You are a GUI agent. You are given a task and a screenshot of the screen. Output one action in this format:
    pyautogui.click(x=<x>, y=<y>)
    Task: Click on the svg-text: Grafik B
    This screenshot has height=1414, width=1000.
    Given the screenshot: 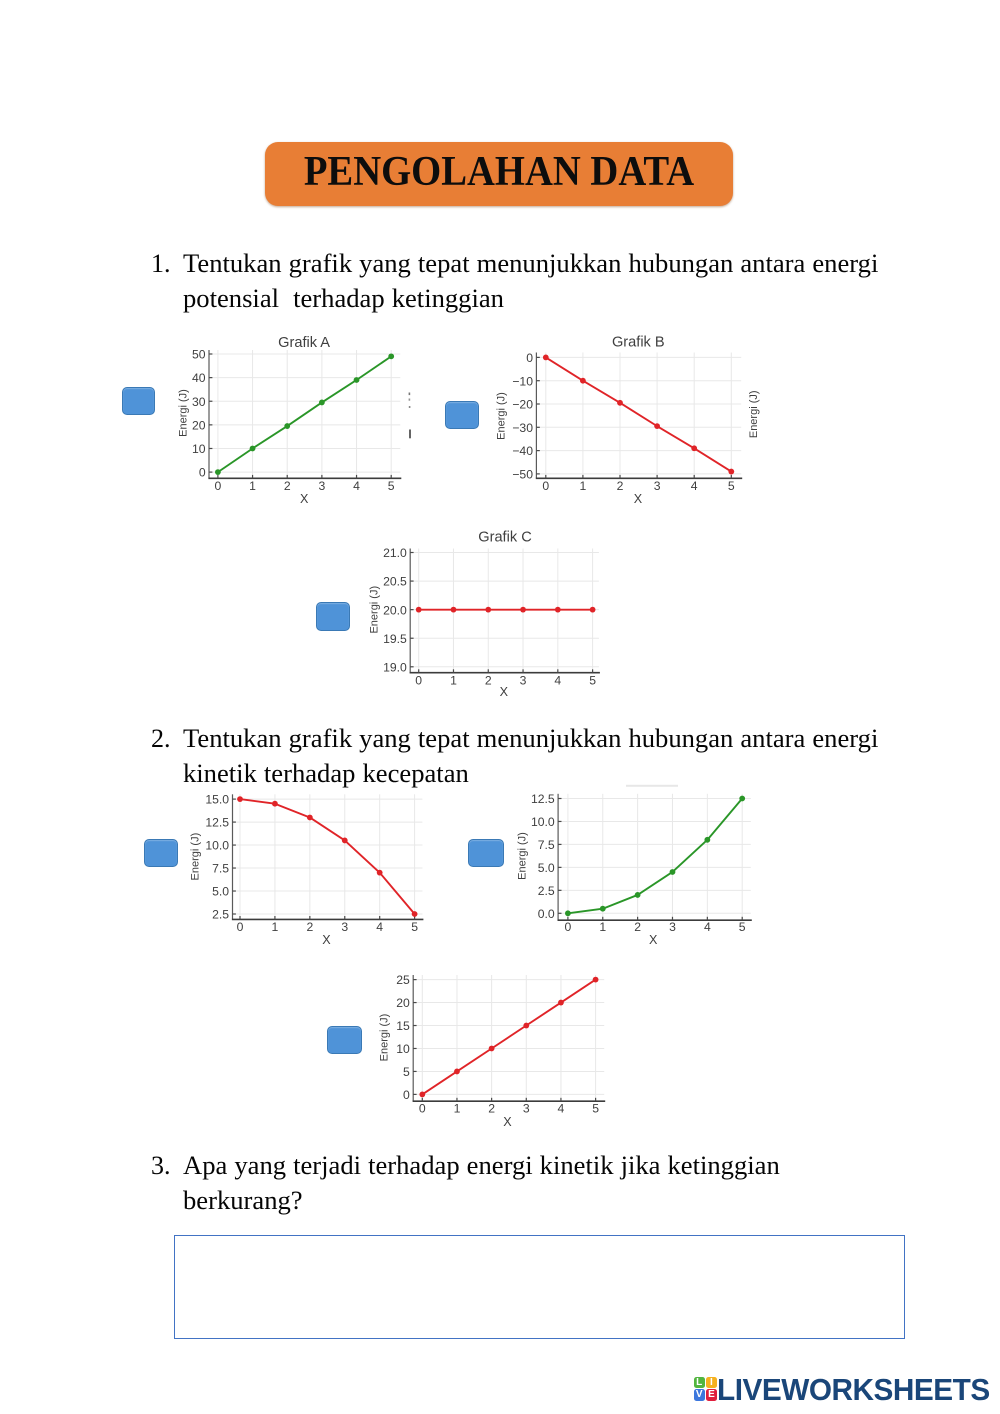 What is the action you would take?
    pyautogui.click(x=638, y=343)
    